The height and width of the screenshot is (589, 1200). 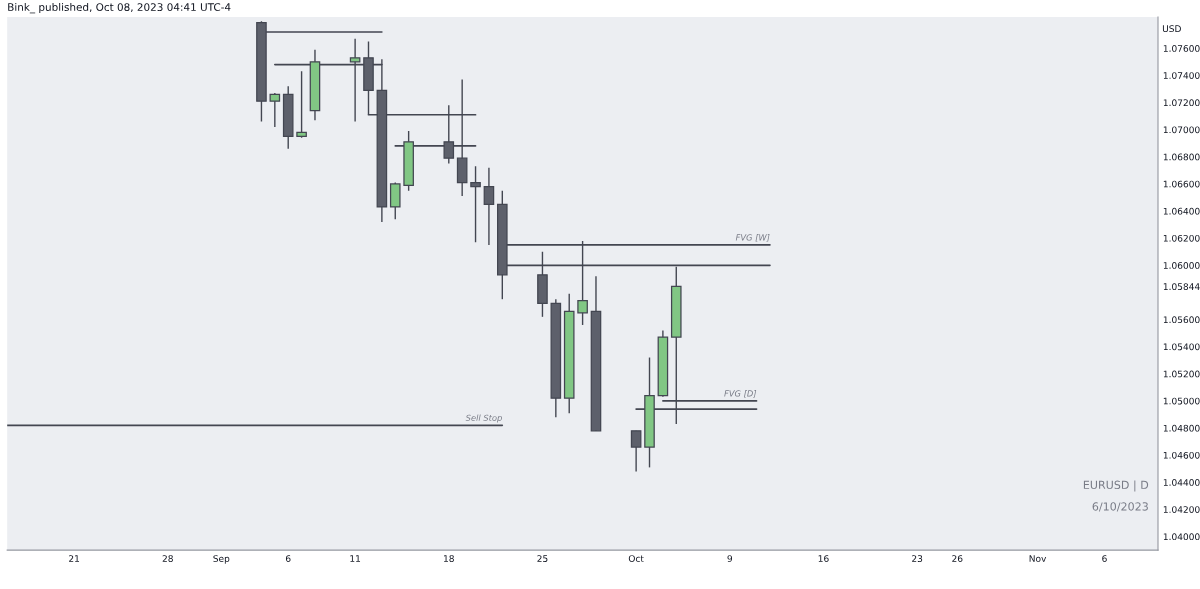 I want to click on y-tick-label: 1.05000, so click(x=1181, y=401).